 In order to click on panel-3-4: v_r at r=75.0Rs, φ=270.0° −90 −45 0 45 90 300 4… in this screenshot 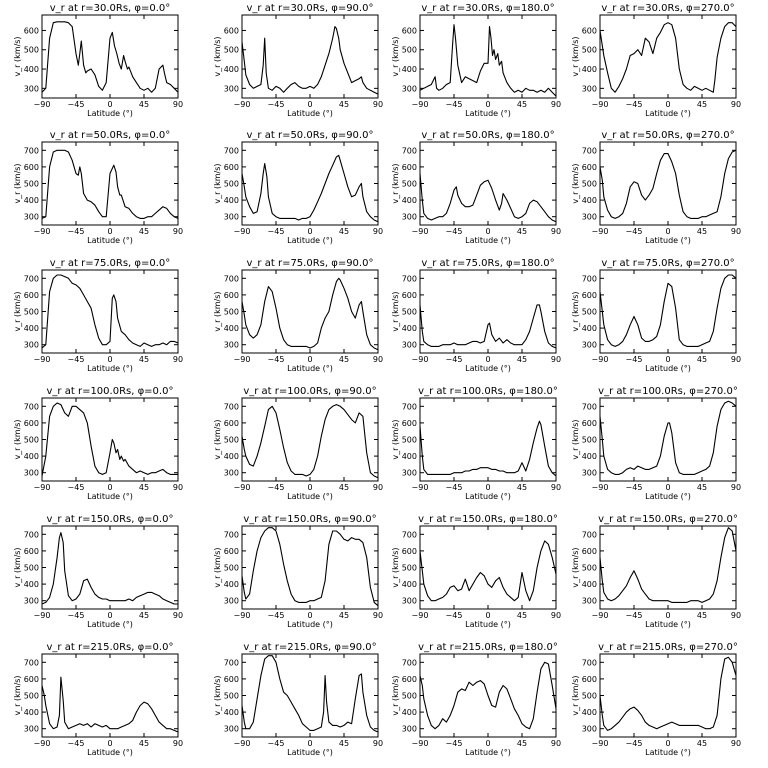, I will do `click(656, 315)`.